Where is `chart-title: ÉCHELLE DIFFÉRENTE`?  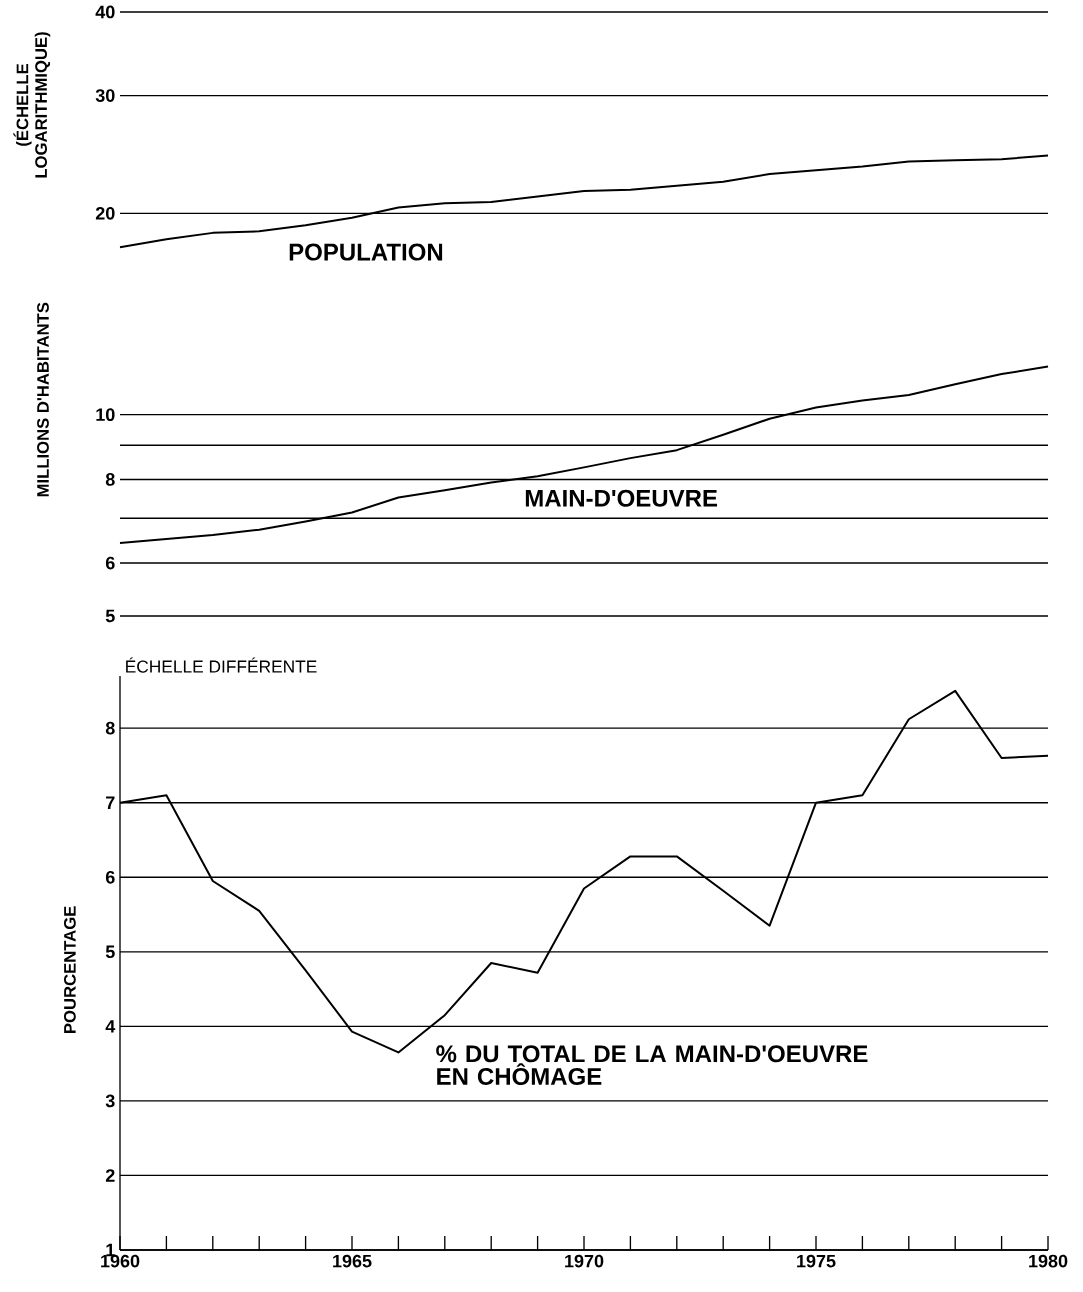
chart-title: ÉCHELLE DIFFÉRENTE is located at coordinates (221, 665).